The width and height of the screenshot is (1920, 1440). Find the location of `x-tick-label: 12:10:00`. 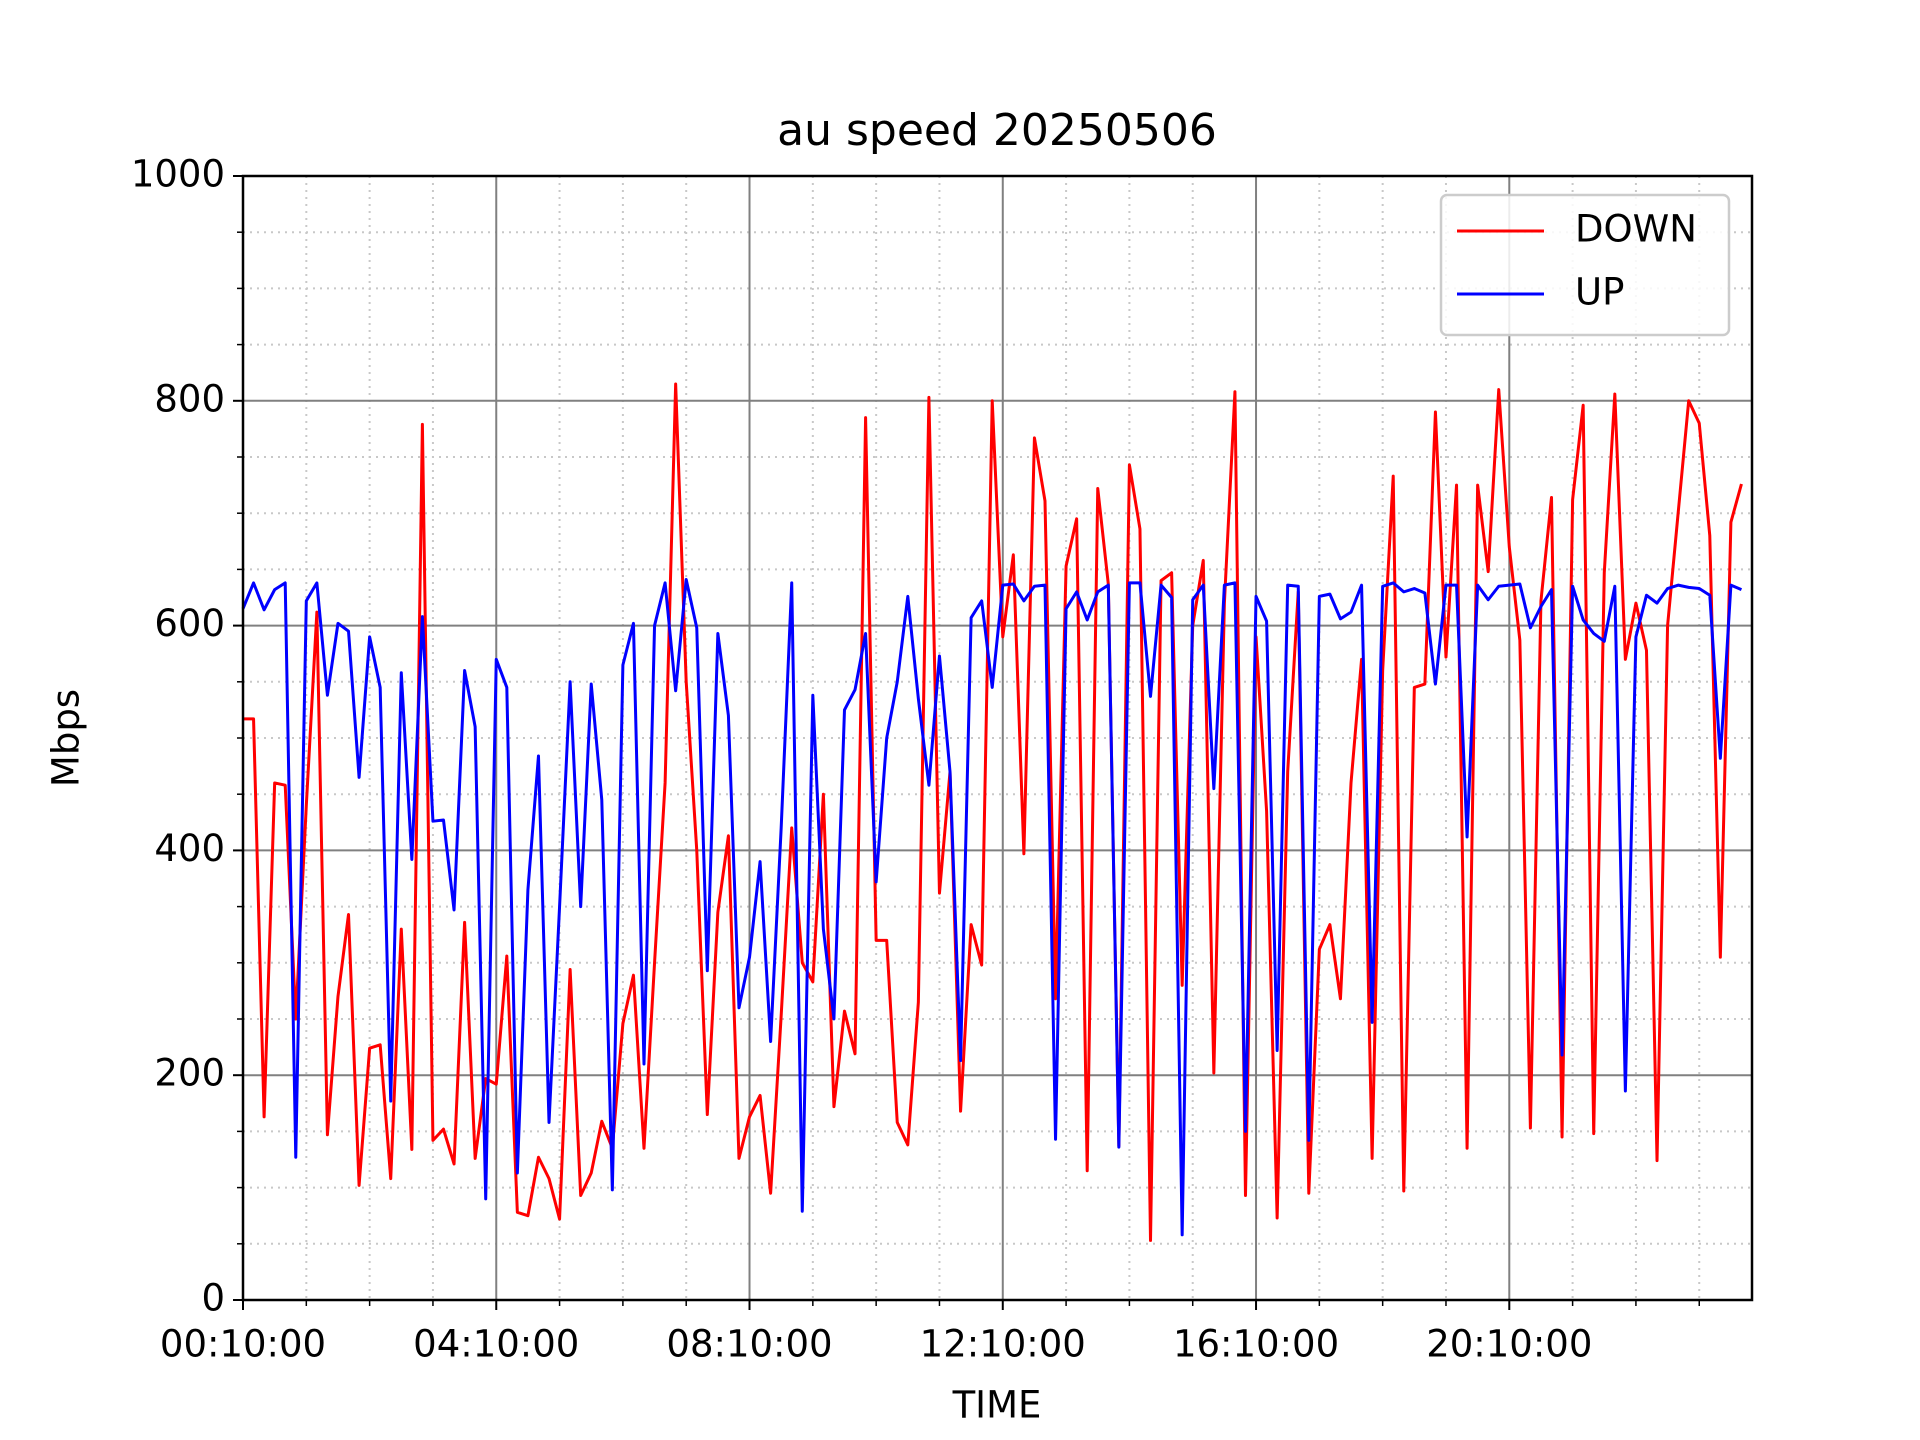

x-tick-label: 12:10:00 is located at coordinates (1003, 1344).